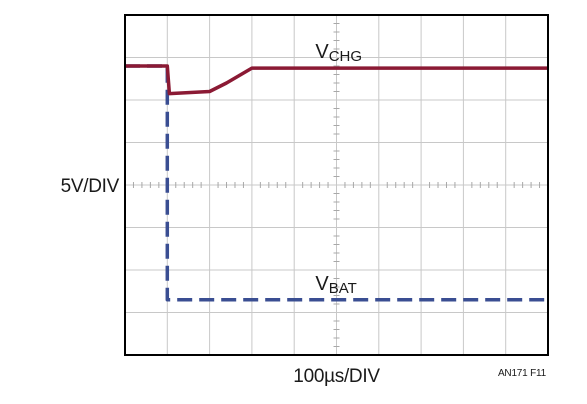  I want to click on trace-vchg, so click(336, 80).